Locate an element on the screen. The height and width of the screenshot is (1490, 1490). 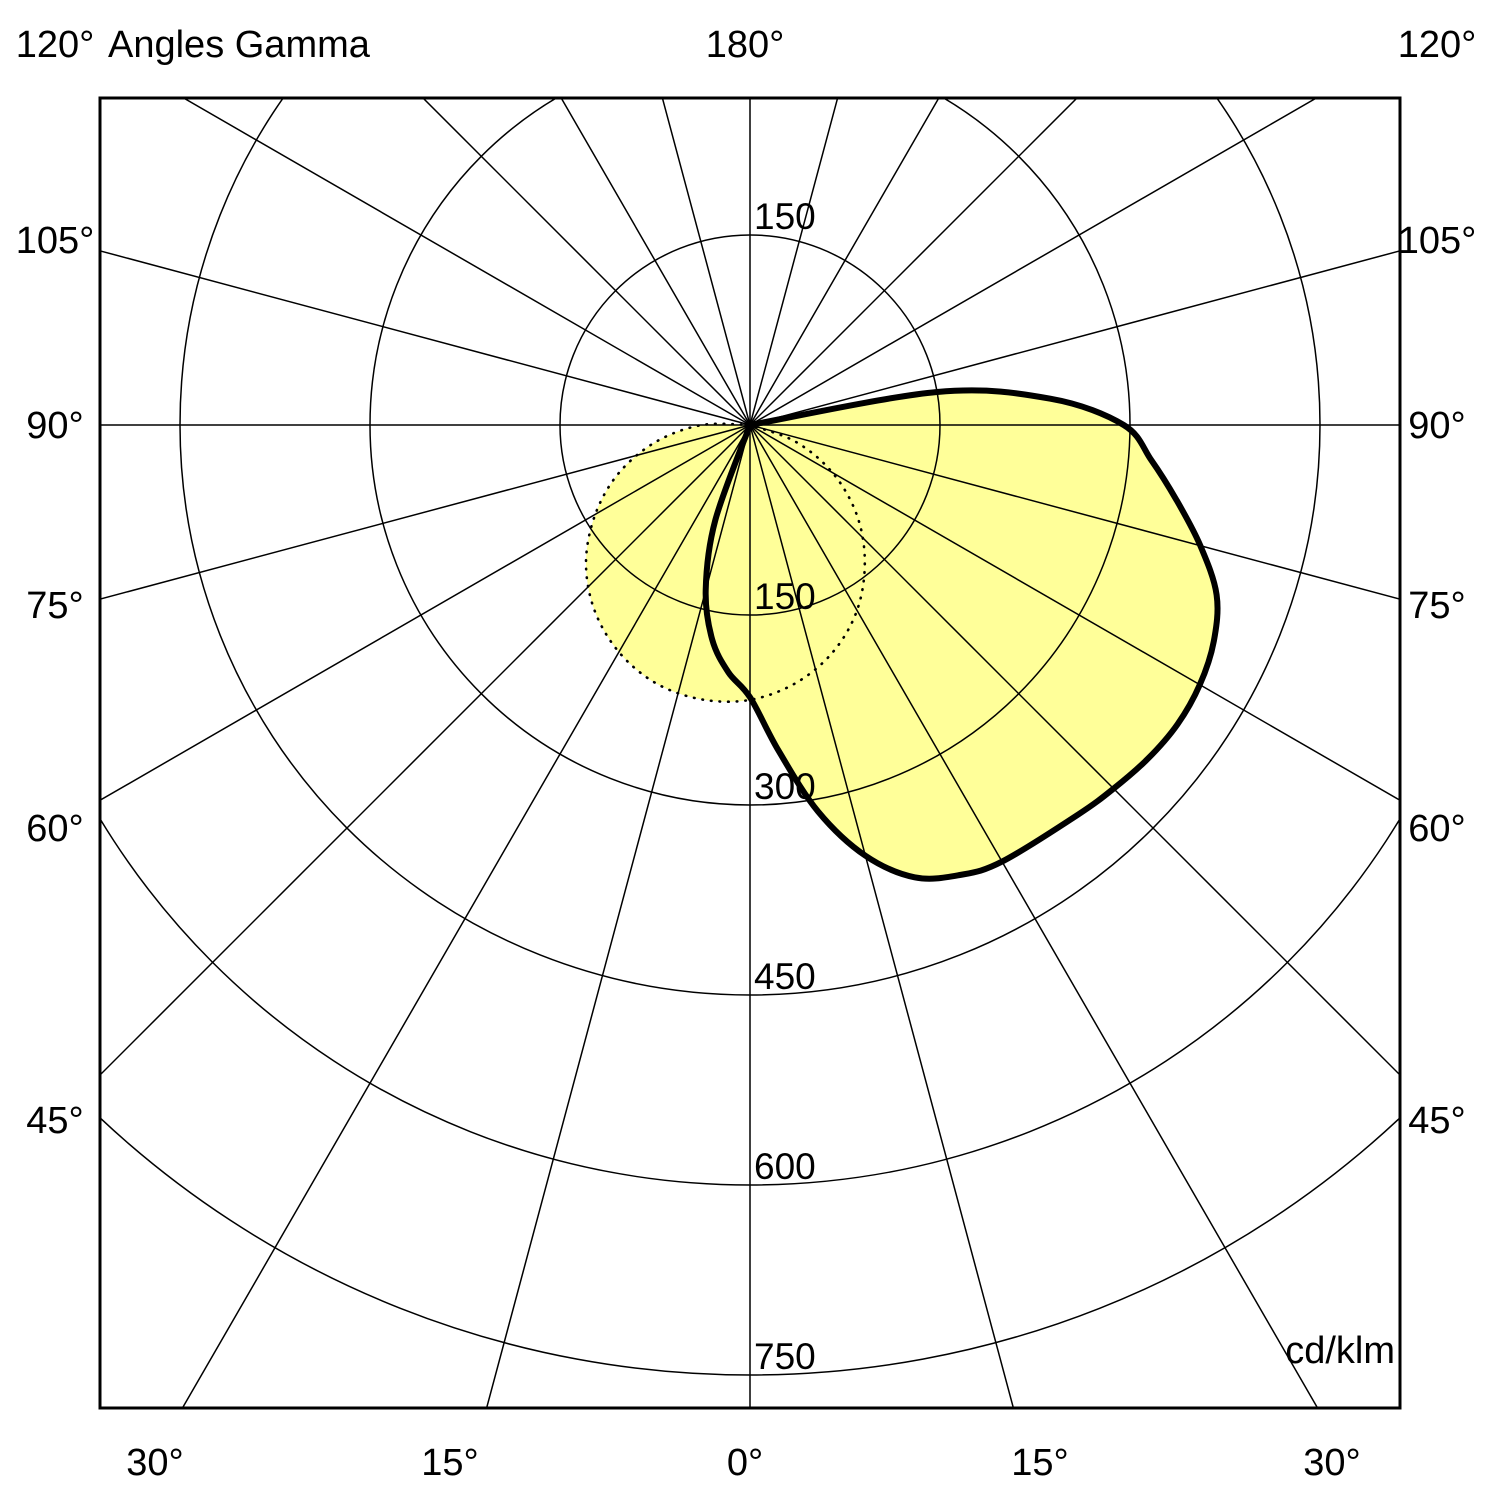
unit-label: cd/klm is located at coordinates (1340, 1351).